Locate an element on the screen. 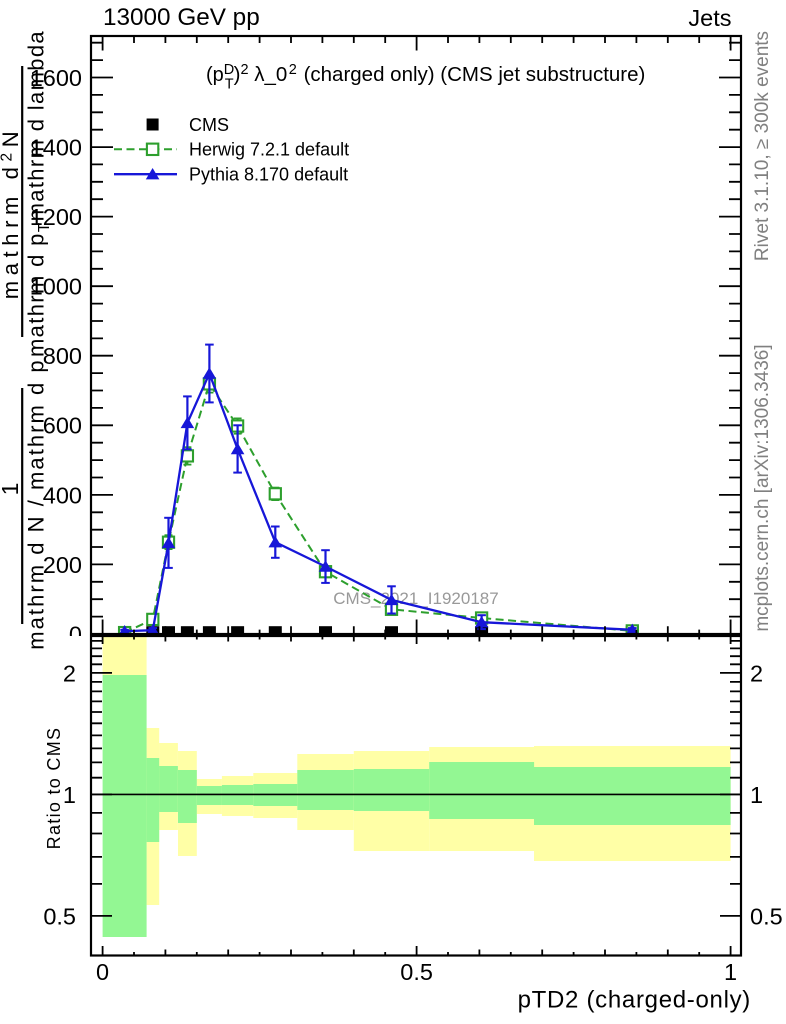 This screenshot has width=786, height=1024. svg-text: 1600 is located at coordinates (56, 78).